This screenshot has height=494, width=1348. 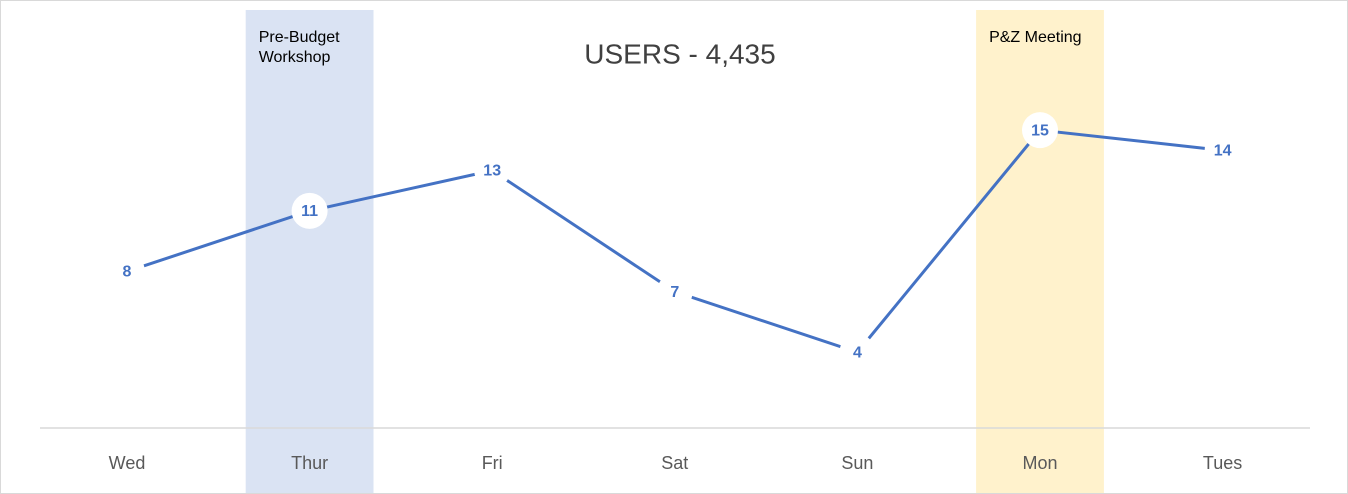 I want to click on data-label: 13, so click(x=492, y=171).